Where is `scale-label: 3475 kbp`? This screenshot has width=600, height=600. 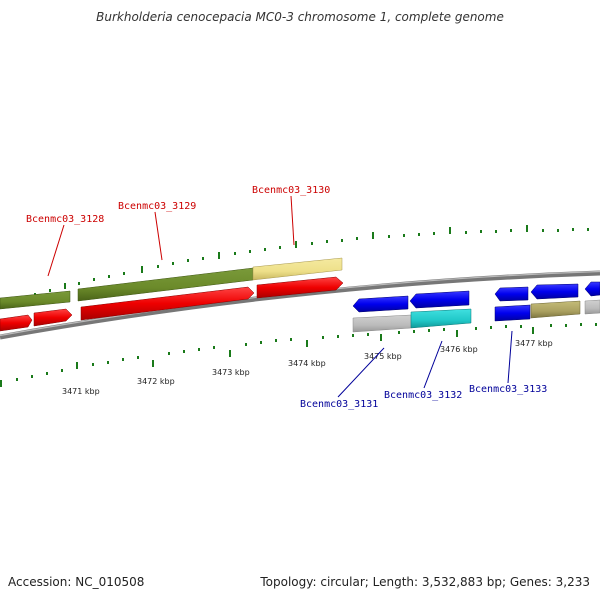 scale-label: 3475 kbp is located at coordinates (383, 356).